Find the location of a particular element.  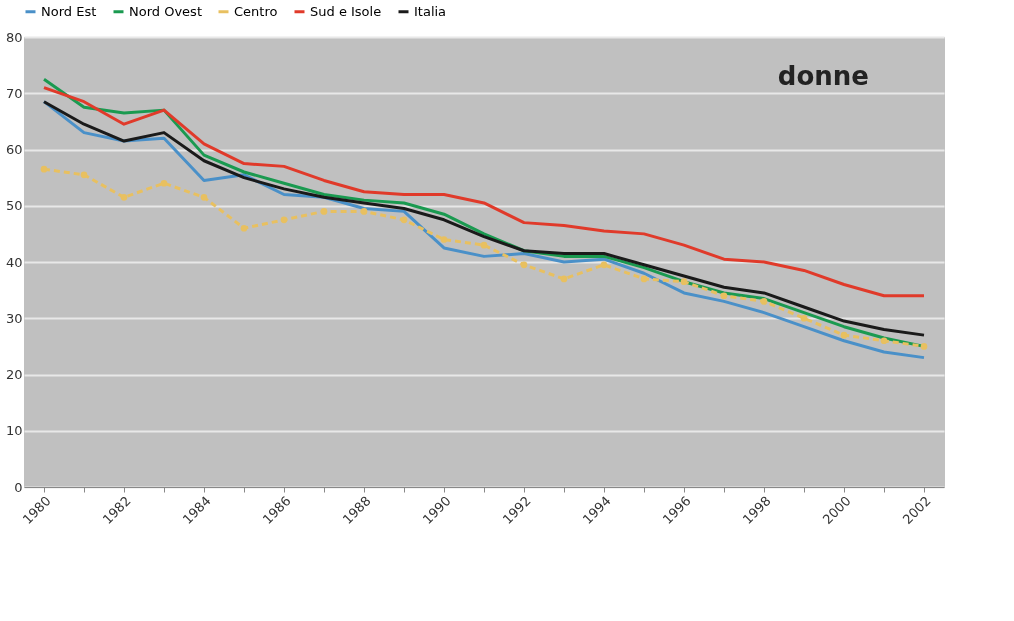

legend-label: Sud e Isole is located at coordinates (346, 11).